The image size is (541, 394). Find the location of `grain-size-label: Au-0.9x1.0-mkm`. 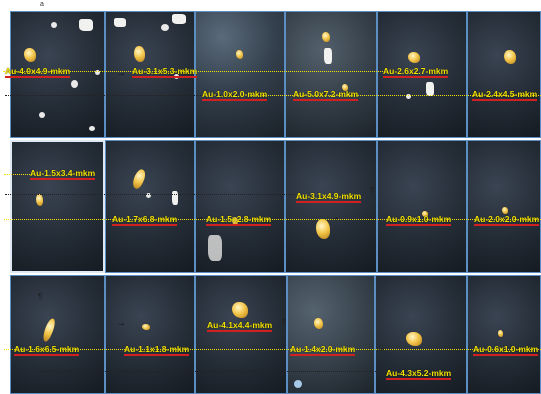

grain-size-label: Au-0.9x1.0-mkm is located at coordinates (419, 220).